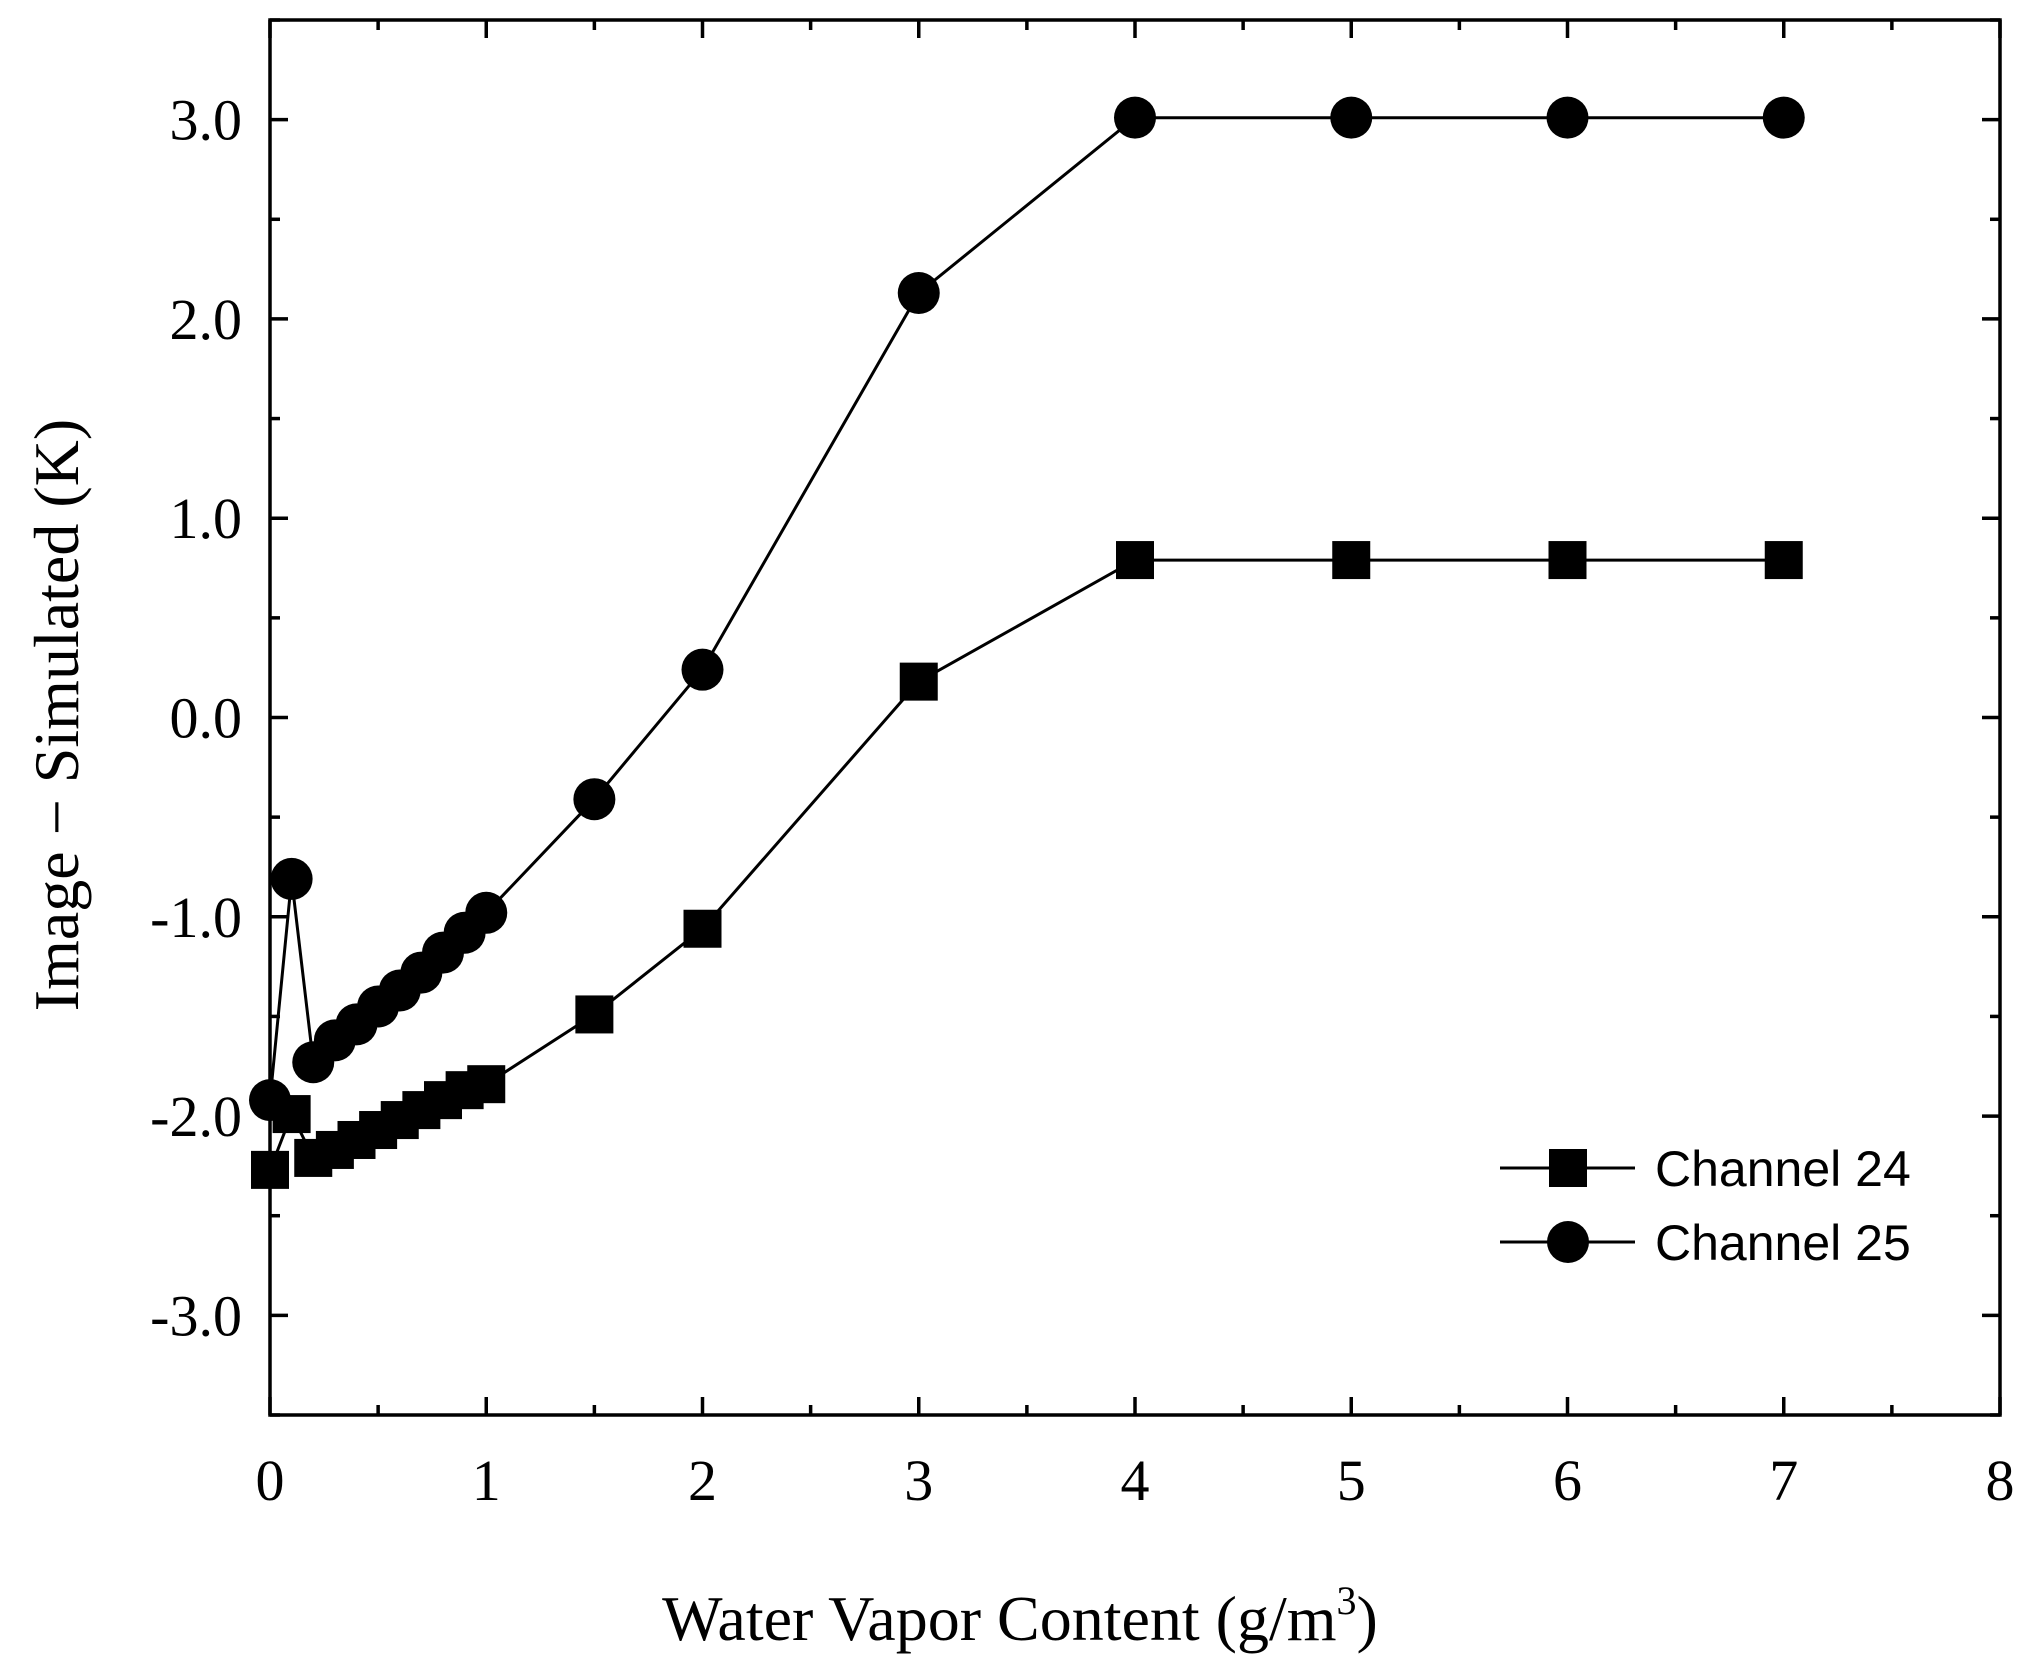 The image size is (2025, 1671). Describe the element at coordinates (1367, 1618) in the screenshot. I see `x-axis-title-suffix: )` at that location.